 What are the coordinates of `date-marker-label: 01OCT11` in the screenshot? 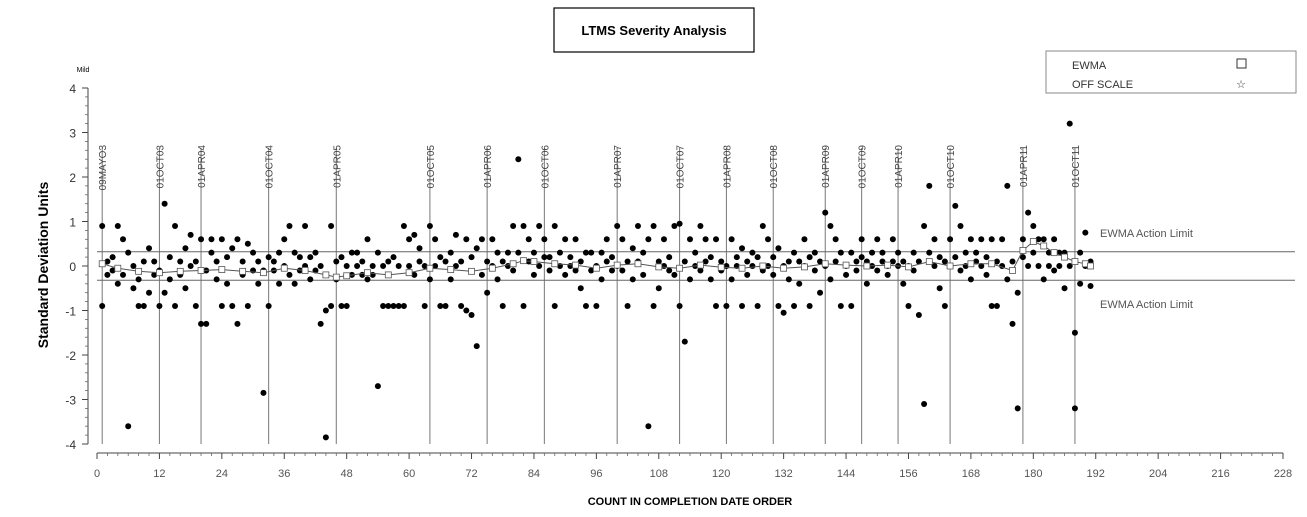 It's located at (1076, 166).